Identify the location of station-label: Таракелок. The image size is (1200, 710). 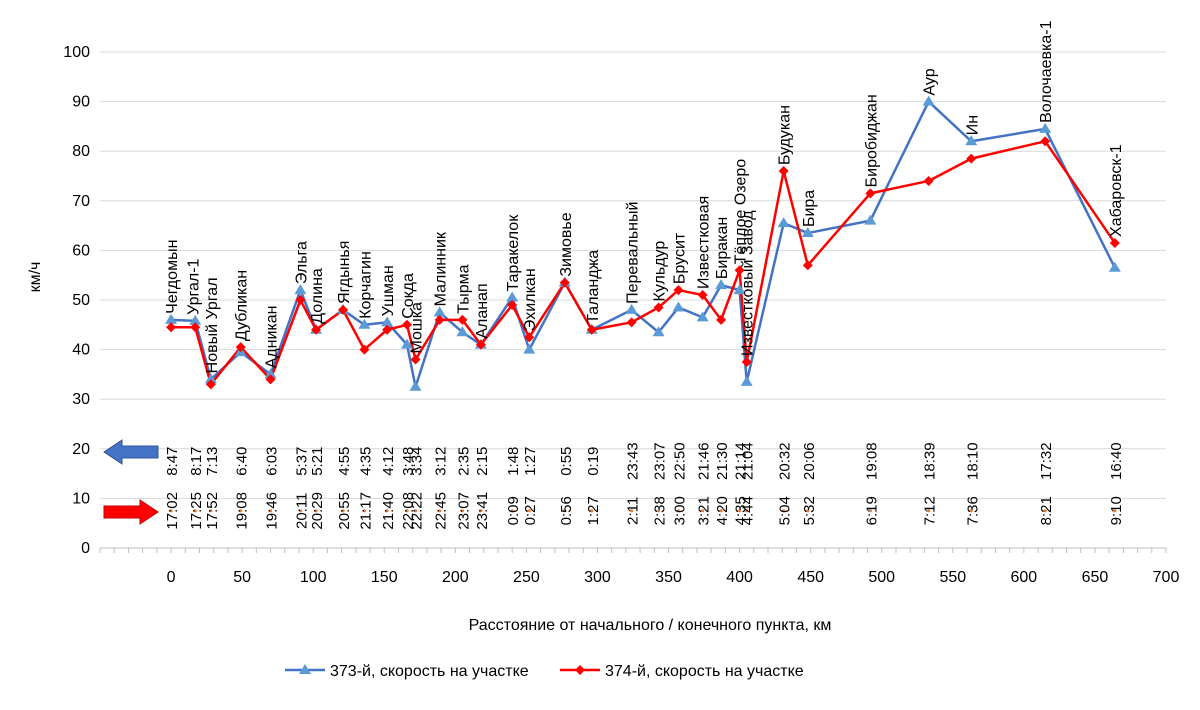
(513, 253).